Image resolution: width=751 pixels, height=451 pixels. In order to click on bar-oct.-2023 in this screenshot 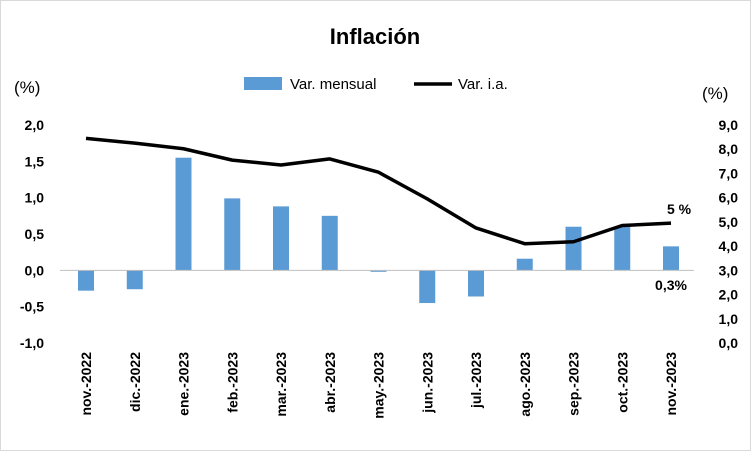, I will do `click(622, 248)`.